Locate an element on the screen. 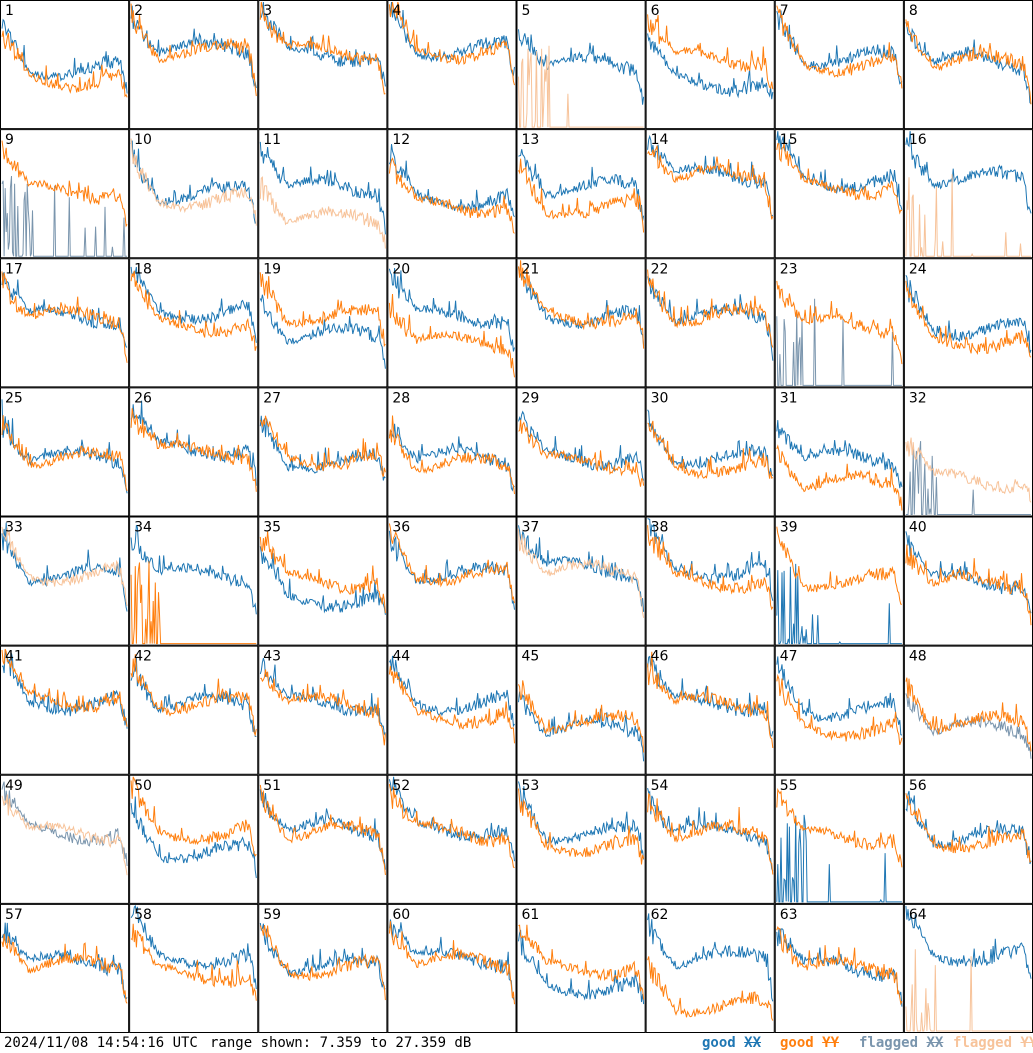 This screenshot has height=1053, width=1033. panel-53: 53 is located at coordinates (581, 839).